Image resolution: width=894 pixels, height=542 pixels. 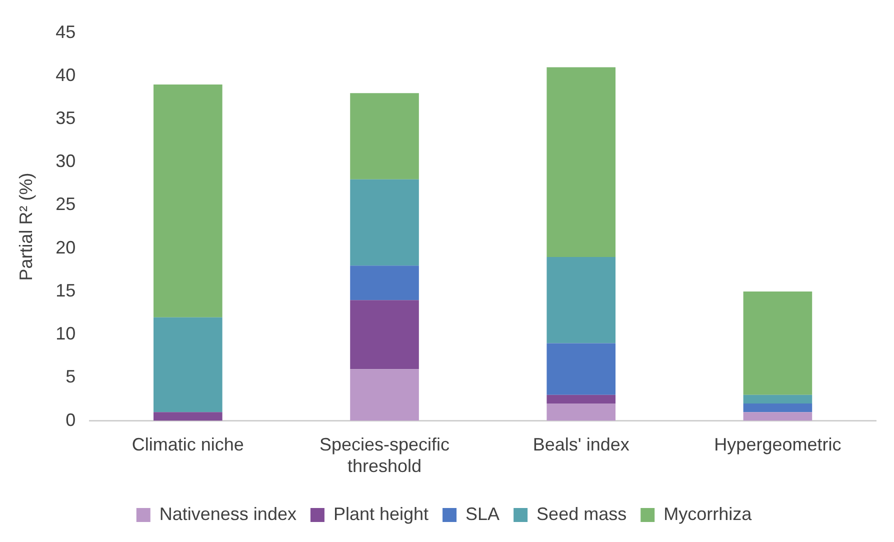 I want to click on y-tick-label: 40, so click(x=66, y=74).